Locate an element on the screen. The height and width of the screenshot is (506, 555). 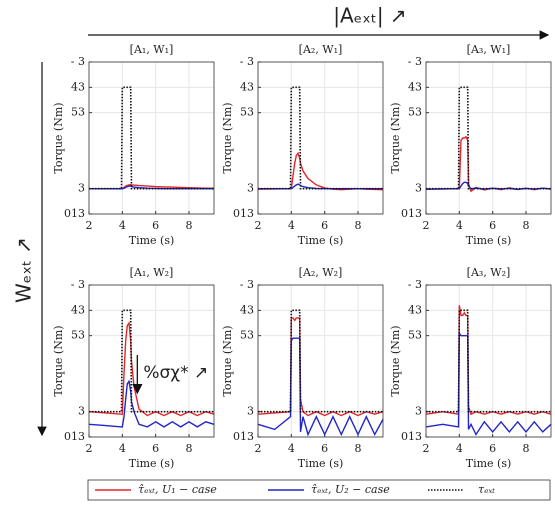
subplot-title: [A₁, W₂] is located at coordinates (152, 272).